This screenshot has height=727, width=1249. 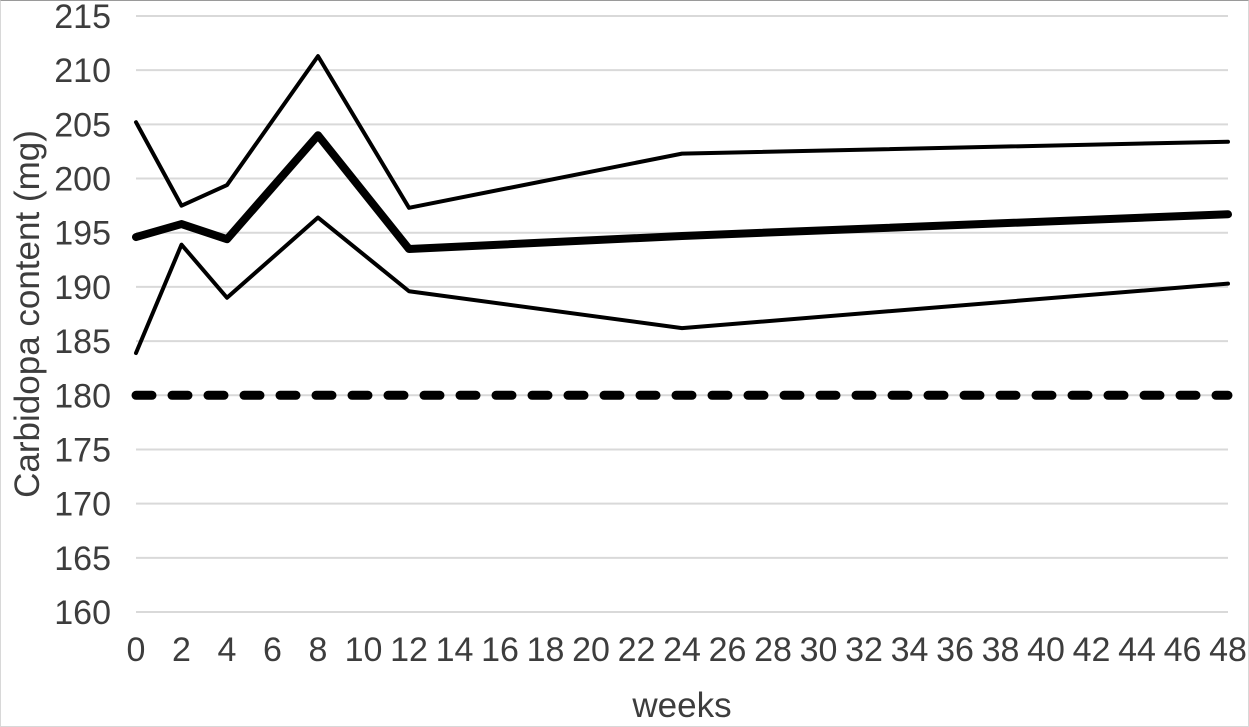 What do you see at coordinates (455, 650) in the screenshot?
I see `x-tick-label: 14` at bounding box center [455, 650].